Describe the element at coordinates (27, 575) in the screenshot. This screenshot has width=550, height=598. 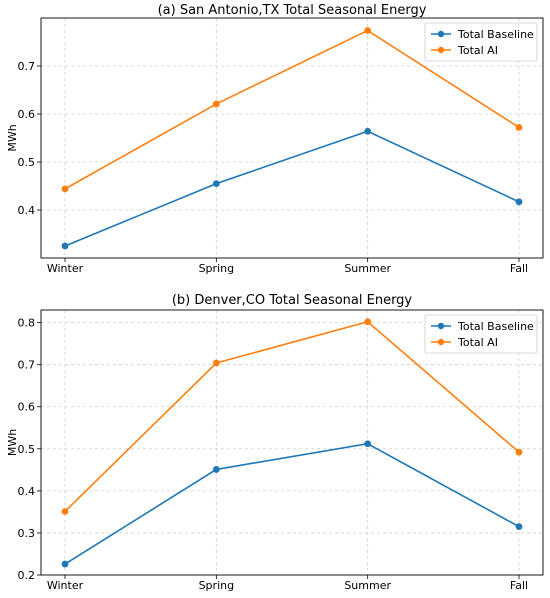
I see `y-tick-label: 0.2` at that location.